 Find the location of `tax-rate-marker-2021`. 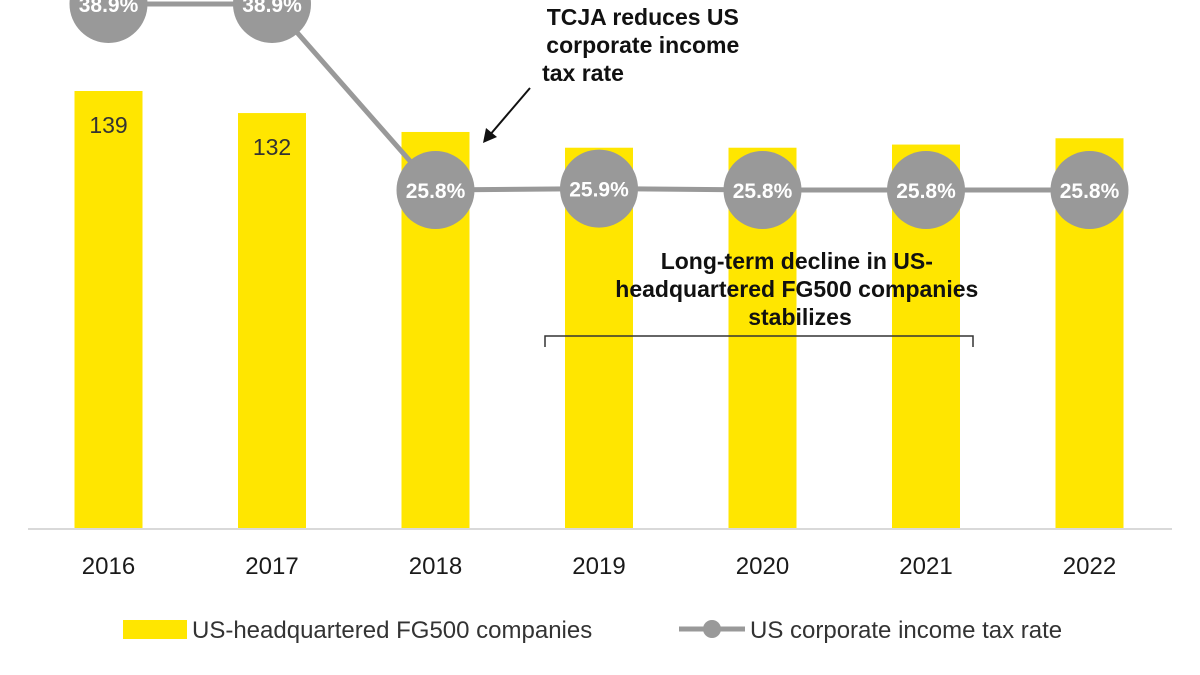

tax-rate-marker-2021 is located at coordinates (926, 190).